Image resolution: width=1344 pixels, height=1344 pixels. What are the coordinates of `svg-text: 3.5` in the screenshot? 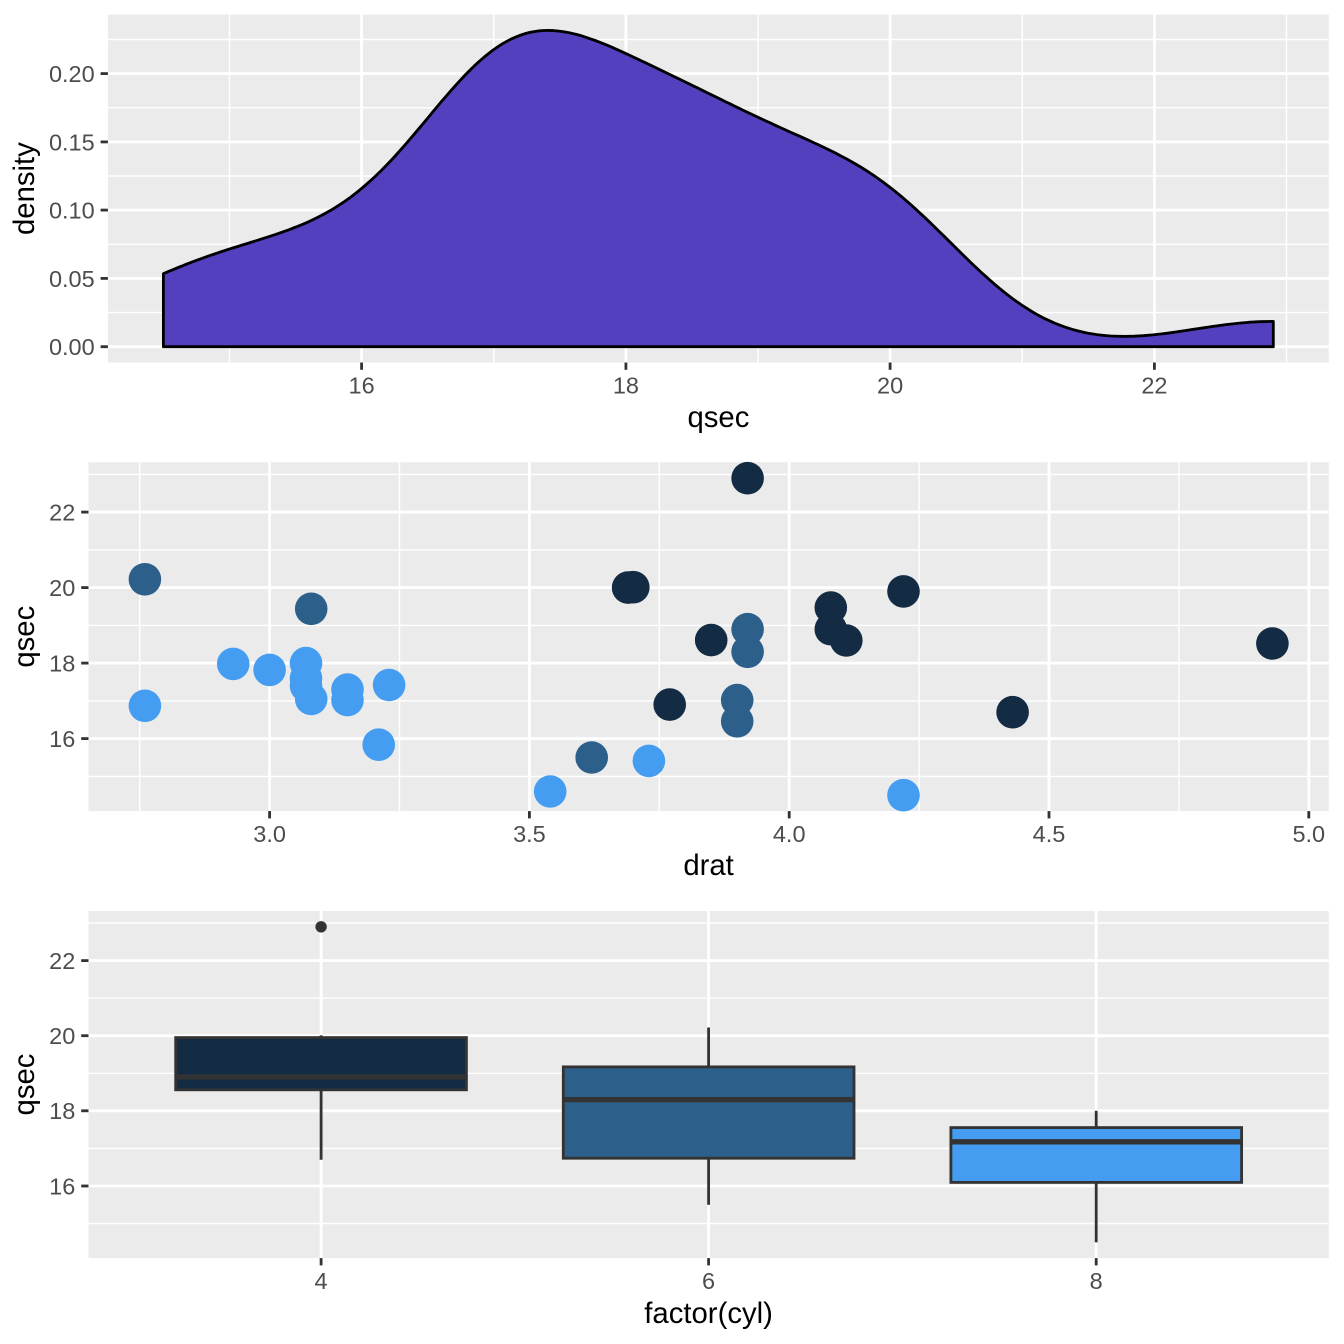 It's located at (529, 834).